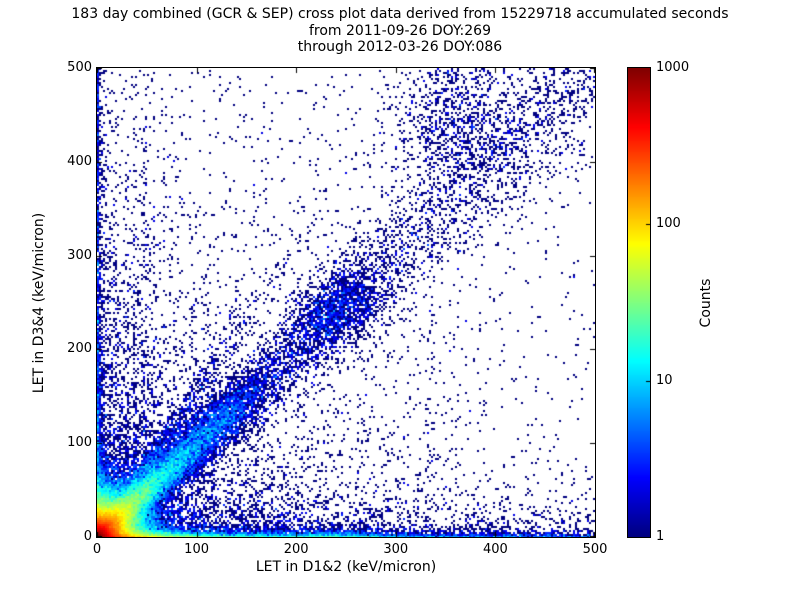  Describe the element at coordinates (79, 67) in the screenshot. I see `y-tick-label: 500` at that location.